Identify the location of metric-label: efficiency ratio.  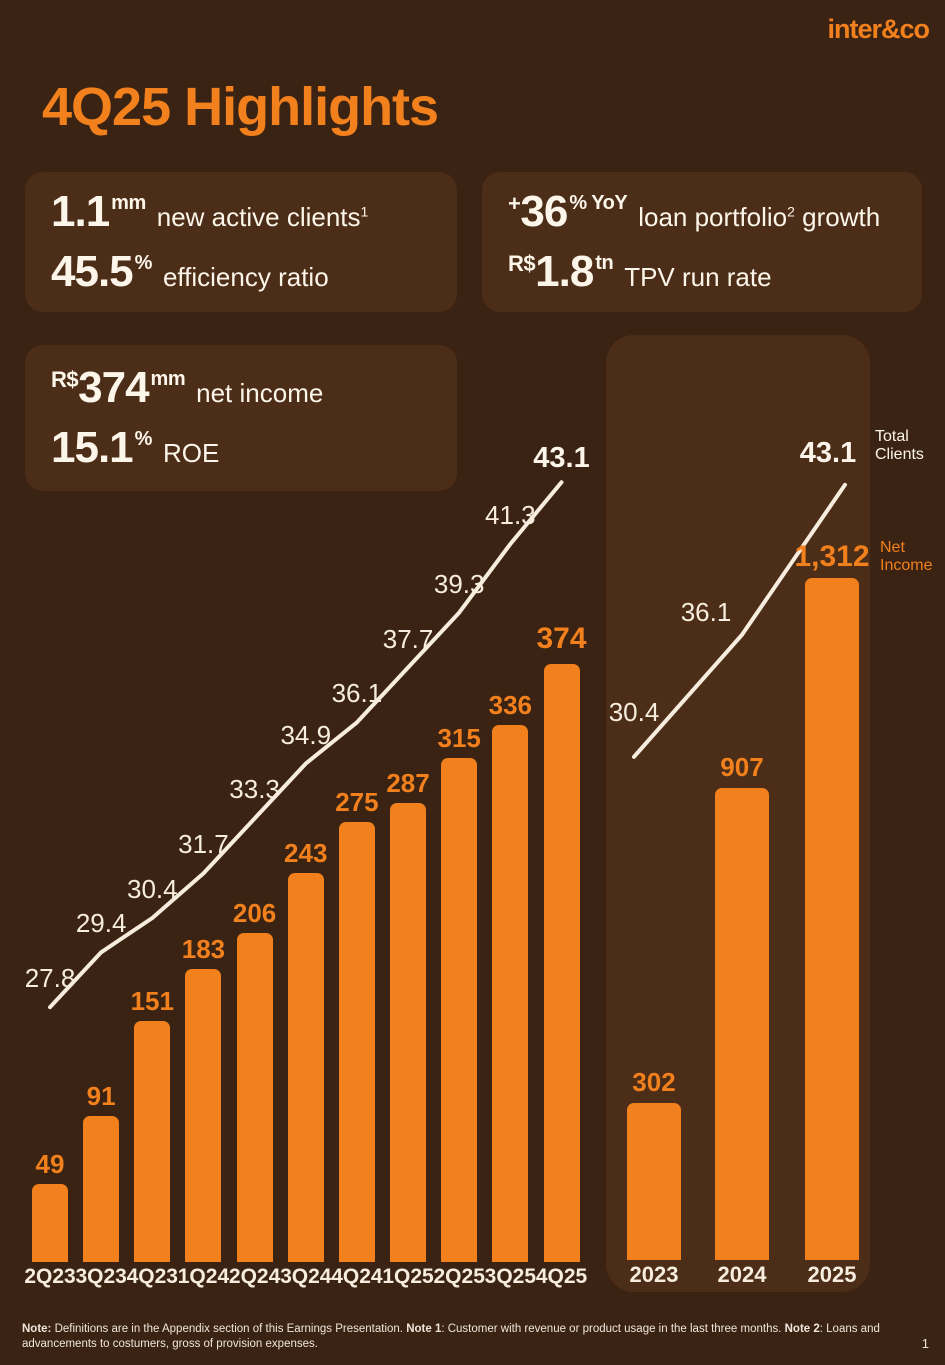
(245, 277).